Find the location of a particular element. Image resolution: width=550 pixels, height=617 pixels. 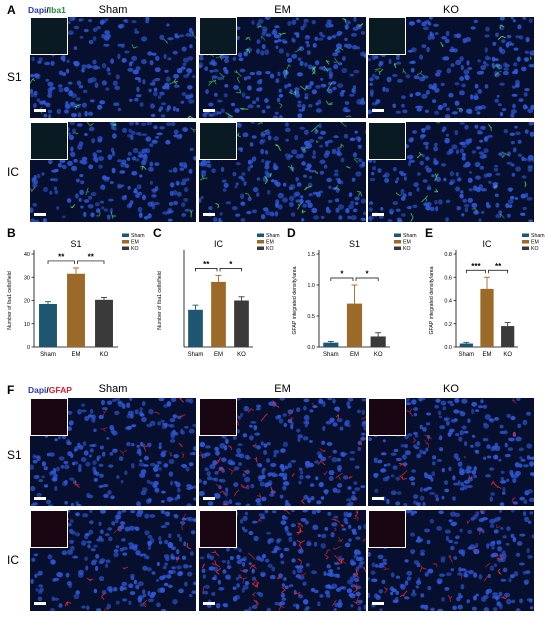

significance-mark: *** is located at coordinates (476, 266).